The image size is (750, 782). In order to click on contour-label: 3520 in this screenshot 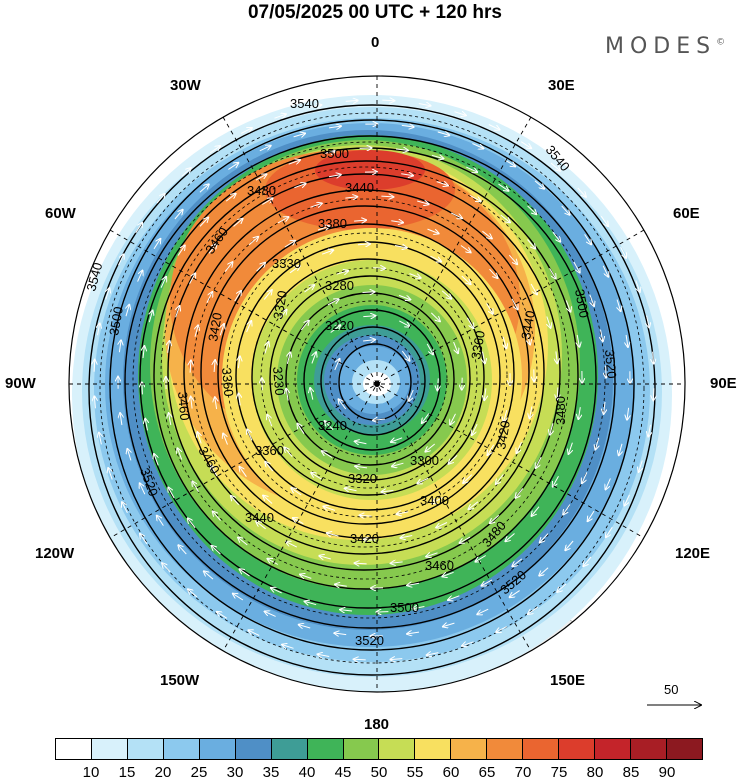, I will do `click(369, 640)`.